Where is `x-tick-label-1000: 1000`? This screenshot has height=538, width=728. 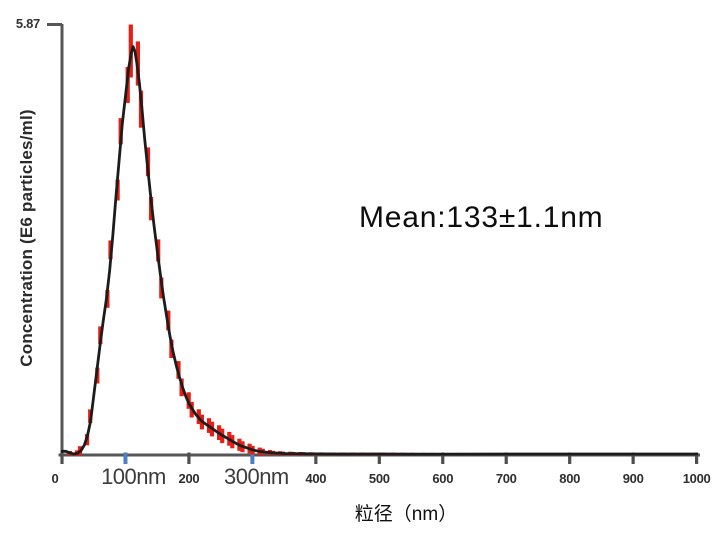 x-tick-label-1000: 1000 is located at coordinates (696, 478).